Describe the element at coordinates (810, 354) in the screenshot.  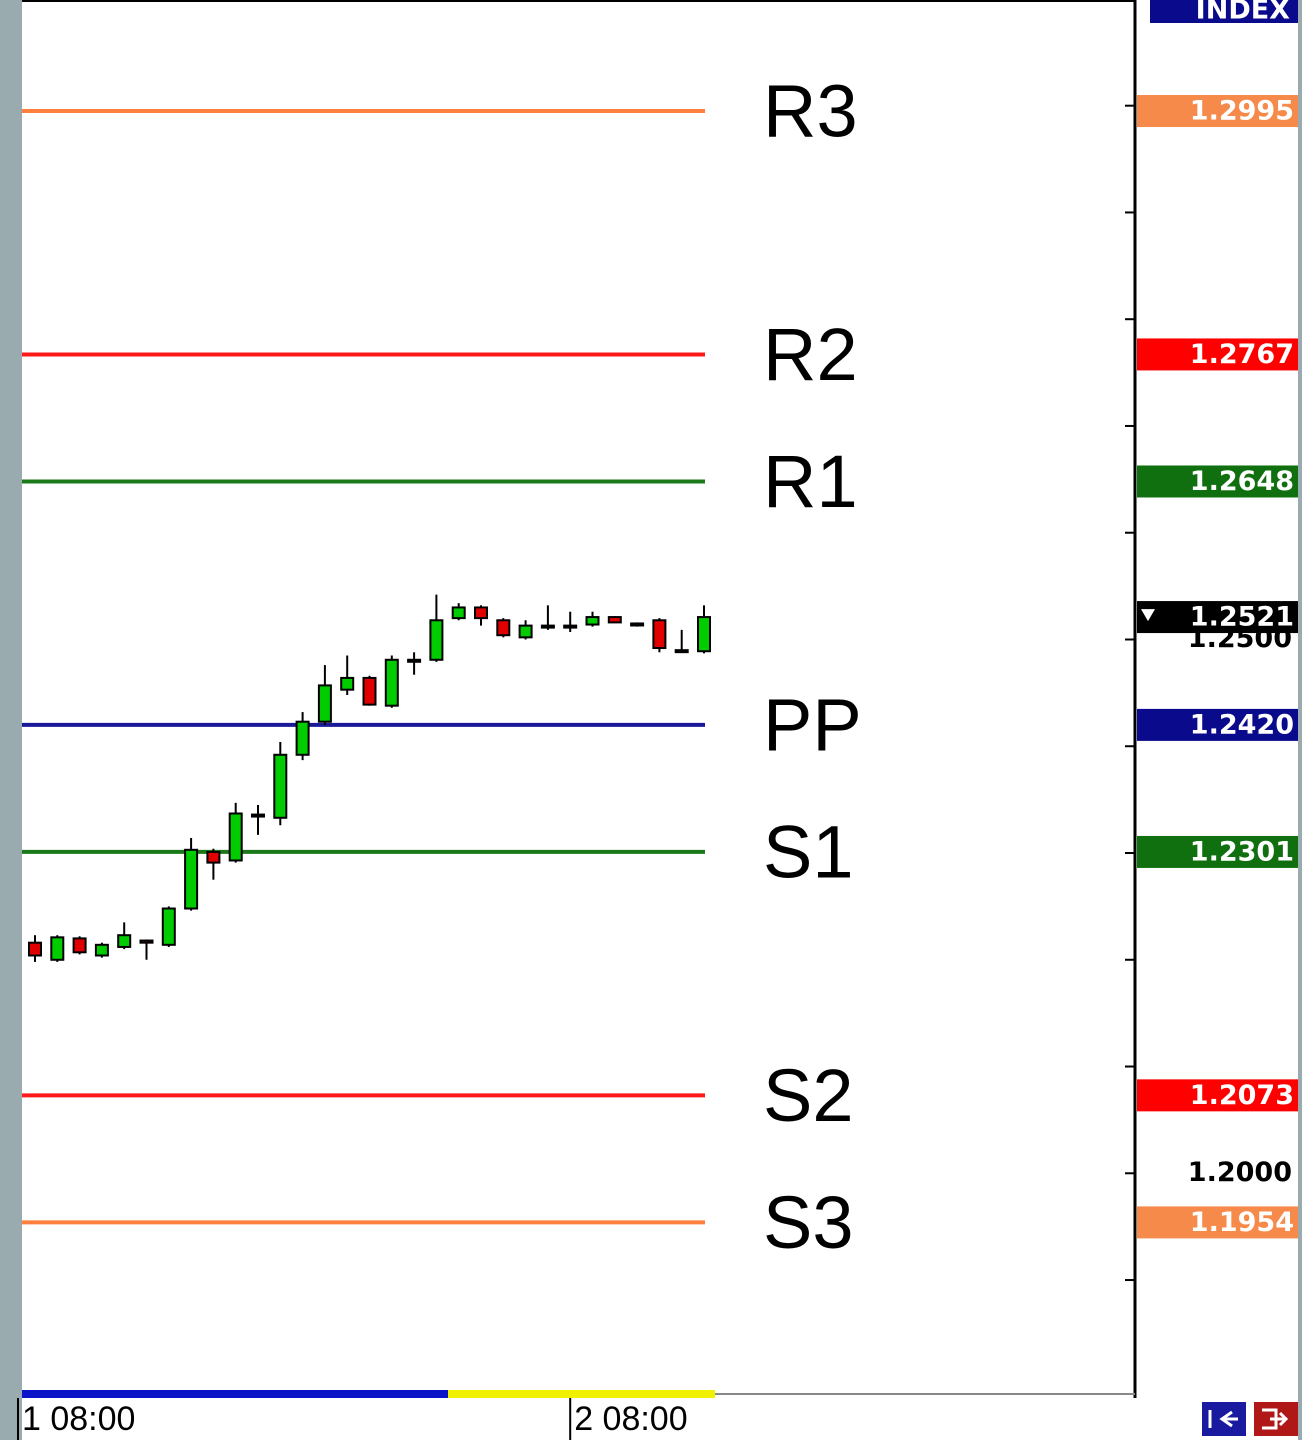
I see `pivot-name: R2` at that location.